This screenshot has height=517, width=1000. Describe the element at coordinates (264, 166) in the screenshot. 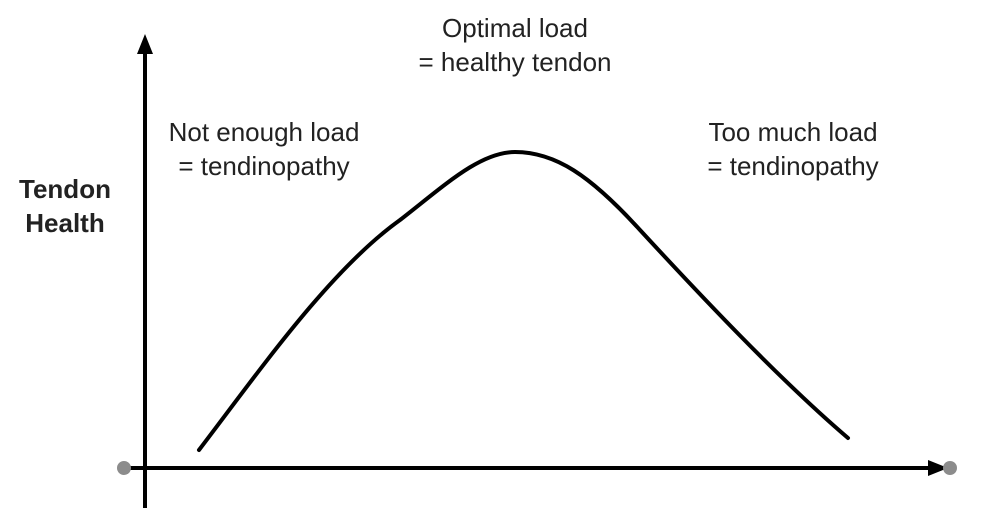

I see `not-enough-load-line2: = tendinopathy` at that location.